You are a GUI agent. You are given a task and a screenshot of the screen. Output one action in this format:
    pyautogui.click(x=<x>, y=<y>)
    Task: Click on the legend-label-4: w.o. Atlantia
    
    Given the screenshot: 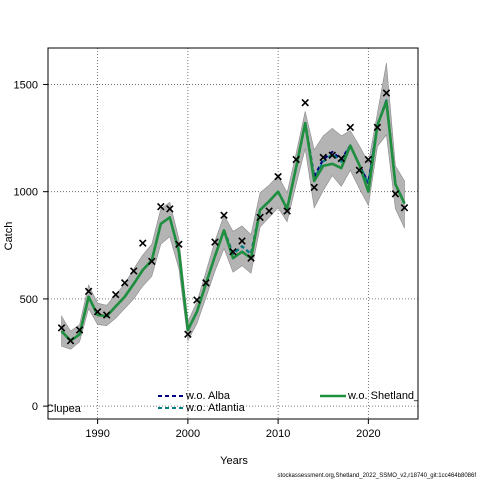 What is the action you would take?
    pyautogui.click(x=215, y=408)
    